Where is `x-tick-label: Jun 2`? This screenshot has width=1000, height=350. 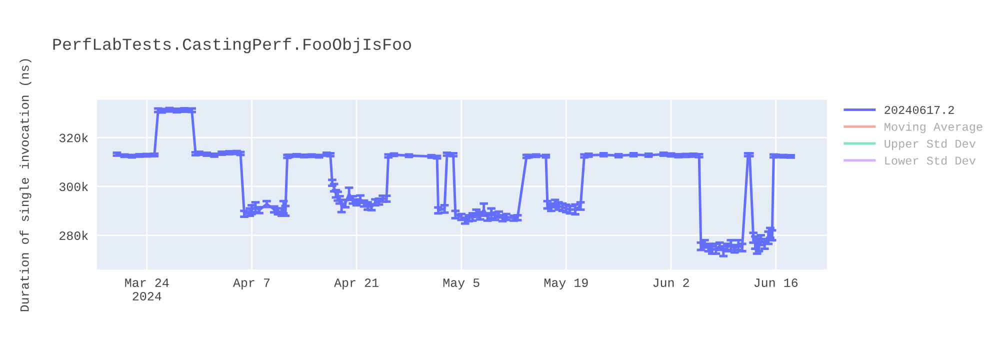 x-tick-label: Jun 2 is located at coordinates (671, 283).